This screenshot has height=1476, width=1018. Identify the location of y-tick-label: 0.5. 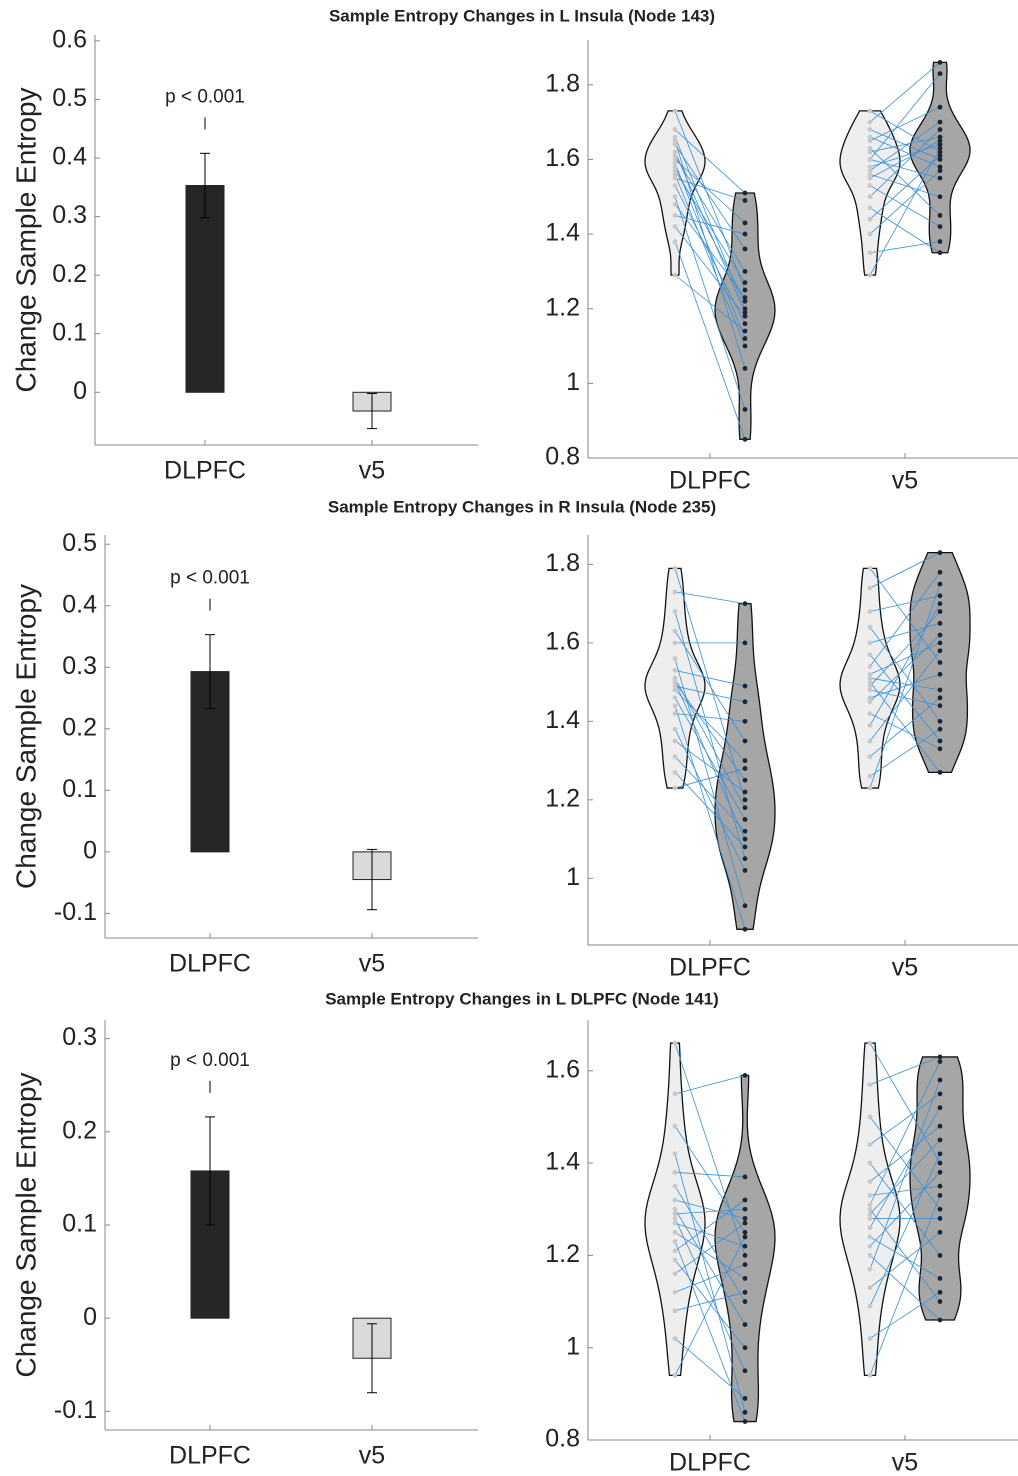
(79, 543).